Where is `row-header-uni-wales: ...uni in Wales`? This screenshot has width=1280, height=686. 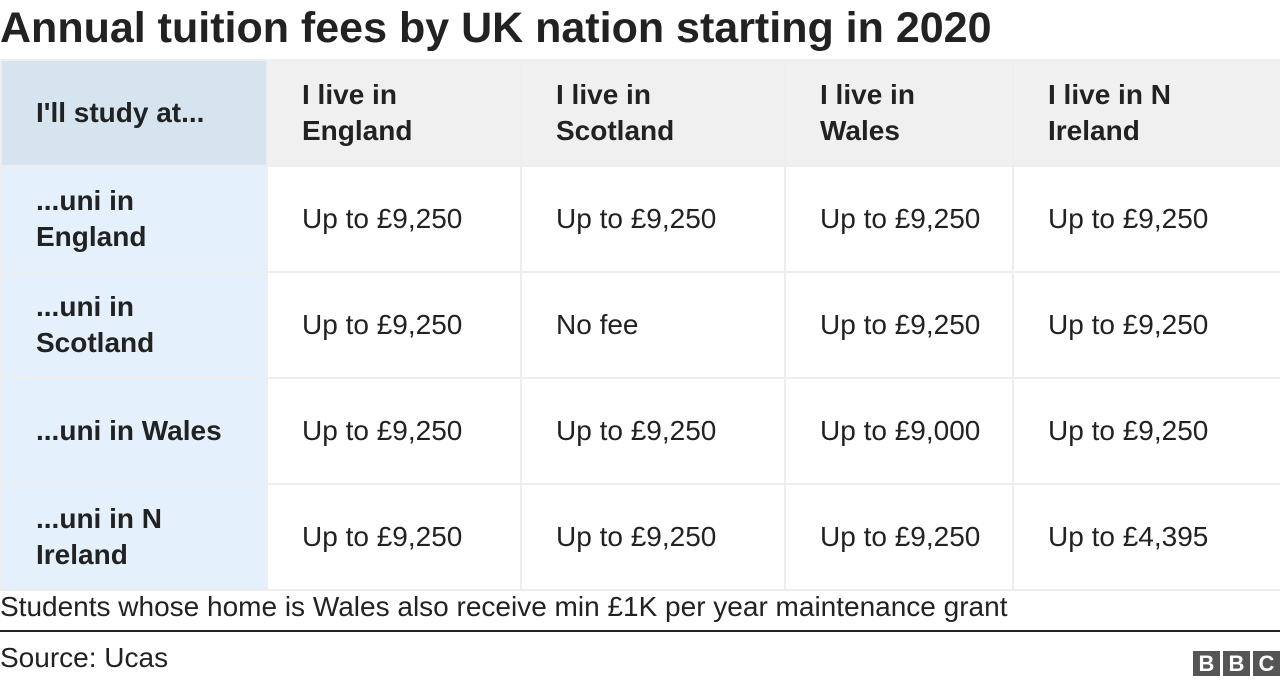
row-header-uni-wales: ...uni in Wales is located at coordinates (134, 431).